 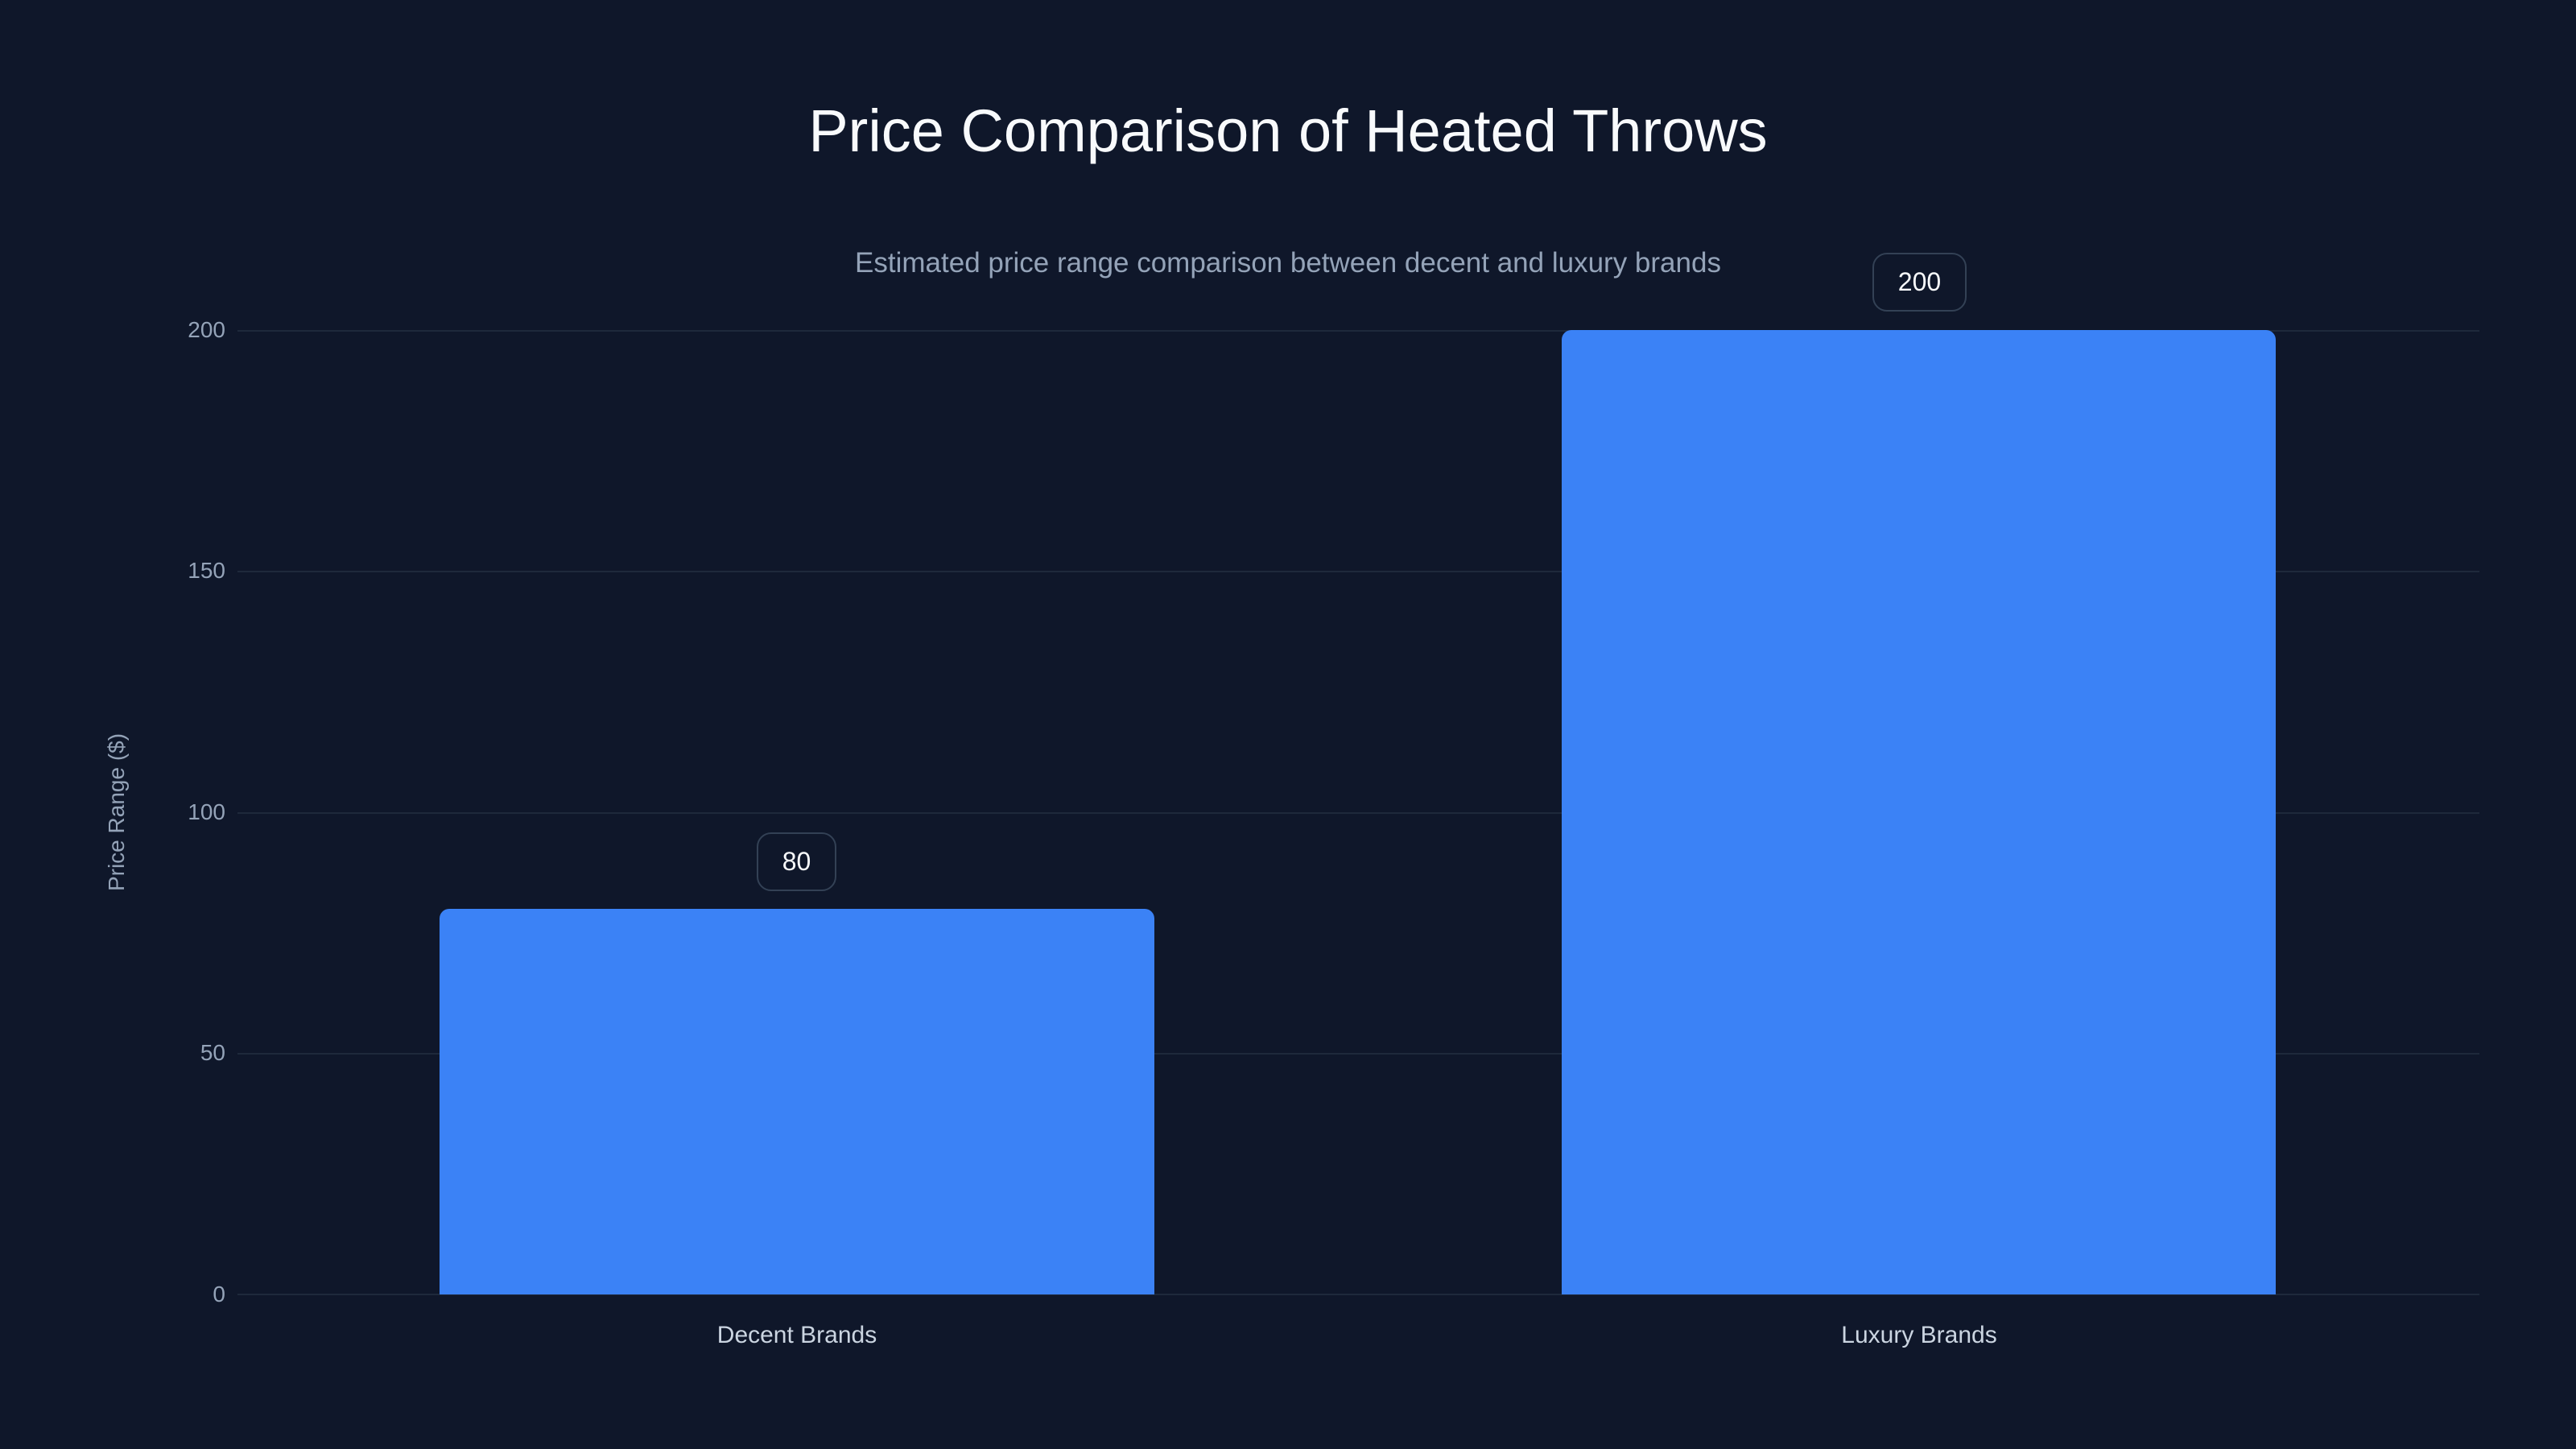 I want to click on chart-title: Price Comparison of Heated Throws, so click(x=1288, y=130).